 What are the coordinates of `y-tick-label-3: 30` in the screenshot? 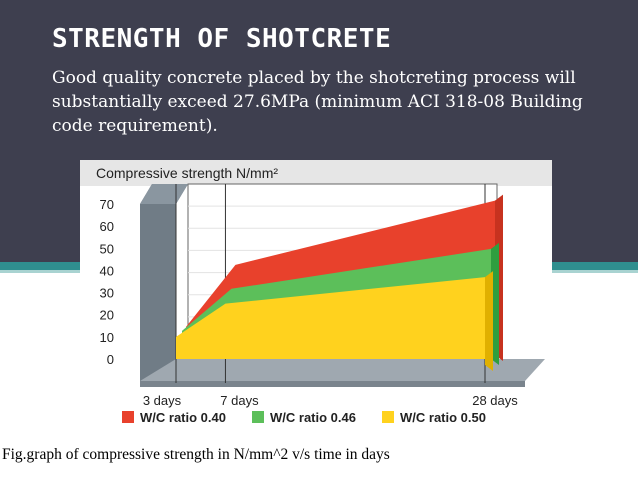 It's located at (107, 293).